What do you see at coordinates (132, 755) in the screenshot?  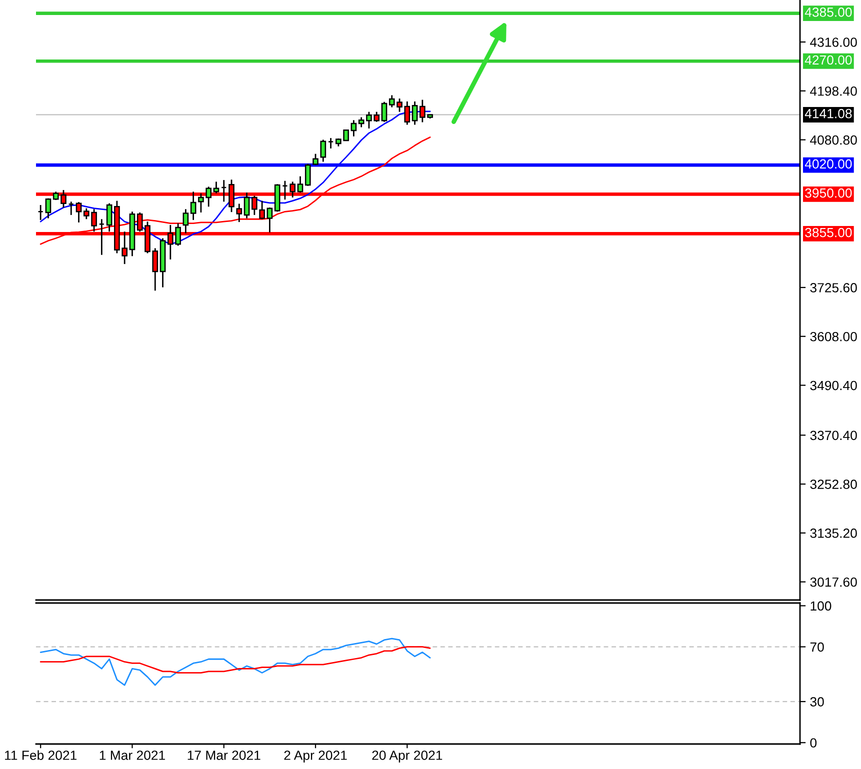 I see `x-tick-label: 1 Mar 2021` at bounding box center [132, 755].